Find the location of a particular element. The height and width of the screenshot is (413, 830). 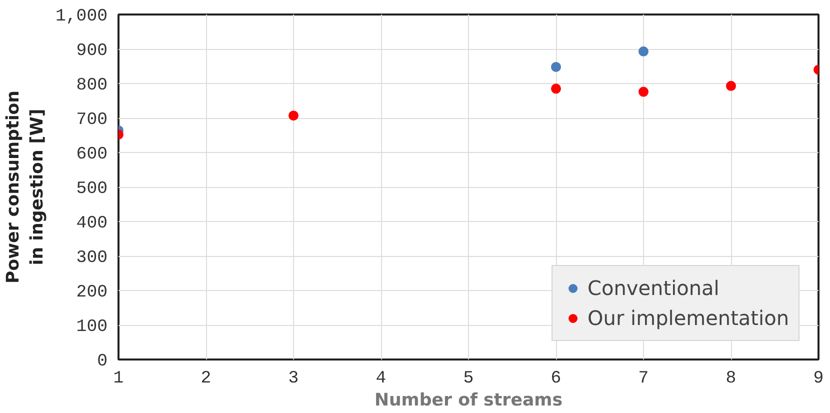

y-tick-label: 600 is located at coordinates (92, 155).